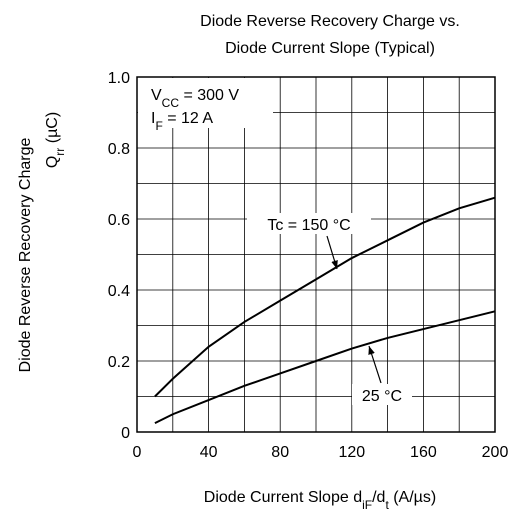 The width and height of the screenshot is (517, 515). What do you see at coordinates (60, 152) in the screenshot?
I see `y-axis-label-part: rr` at bounding box center [60, 152].